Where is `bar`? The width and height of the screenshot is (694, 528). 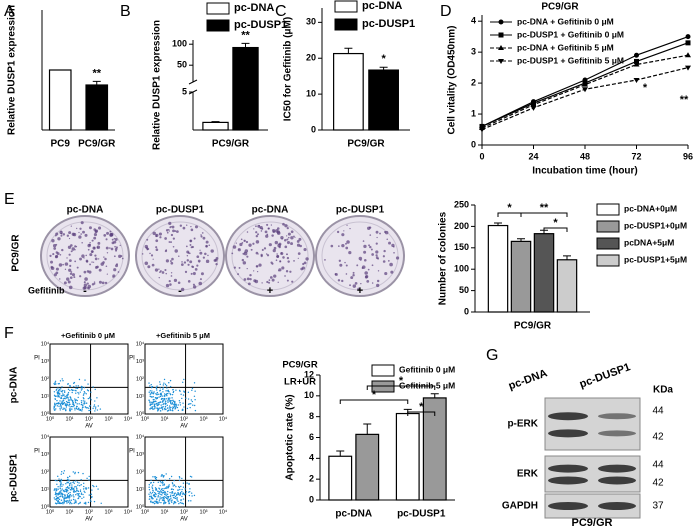 bar is located at coordinates (60, 100).